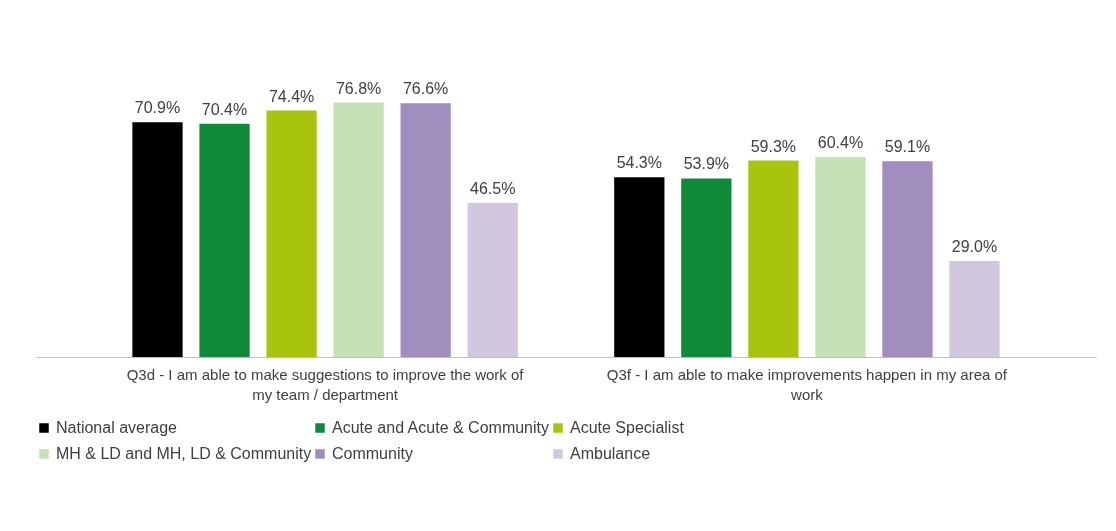 This screenshot has width=1116, height=531. I want to click on data-label: 54.3%, so click(639, 163).